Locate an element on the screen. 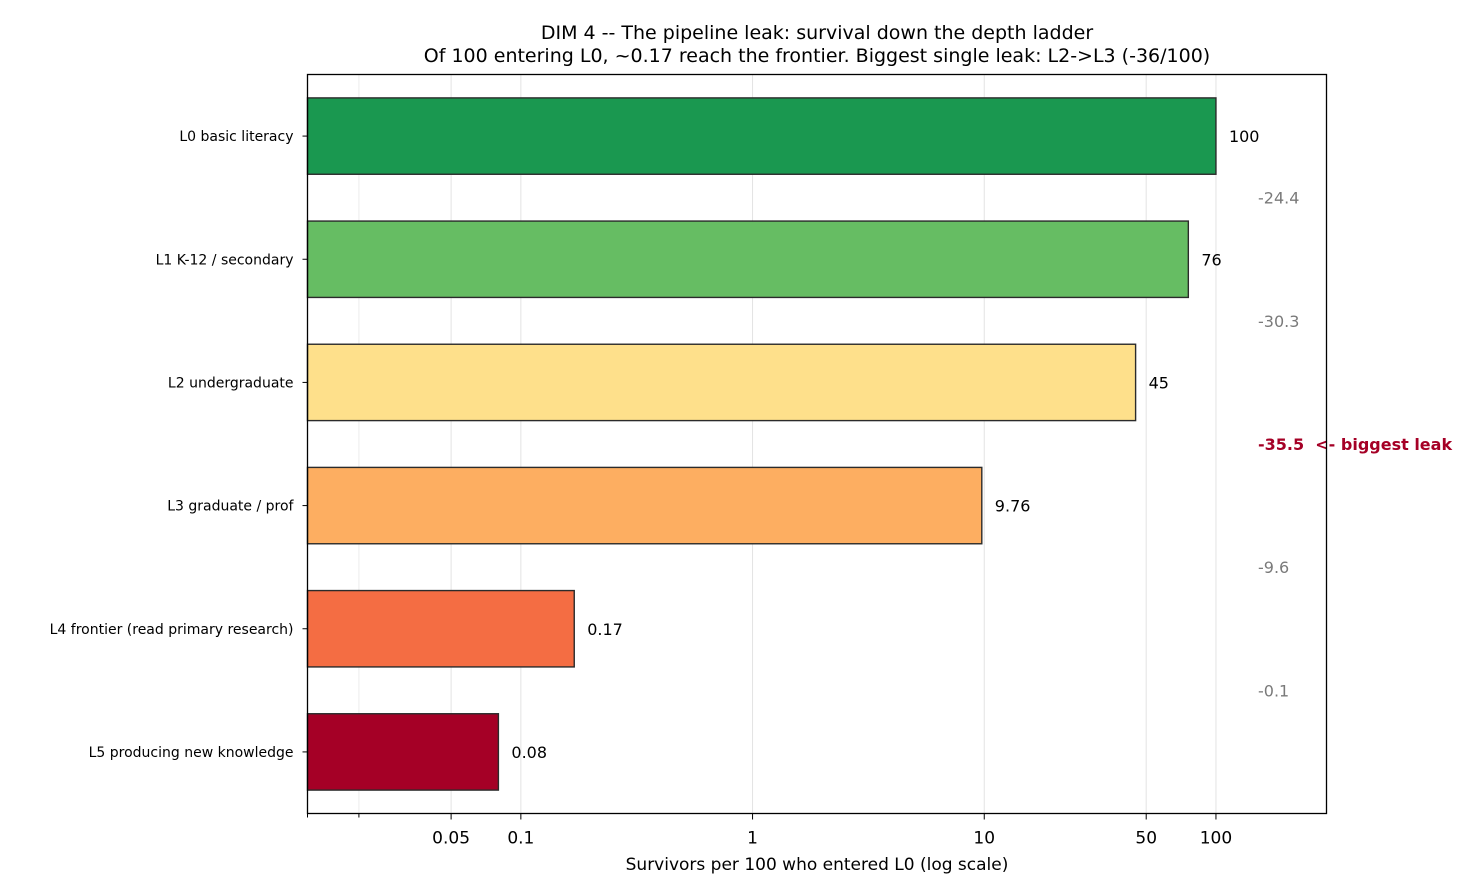  x-tick-label: 100 is located at coordinates (1216, 839).